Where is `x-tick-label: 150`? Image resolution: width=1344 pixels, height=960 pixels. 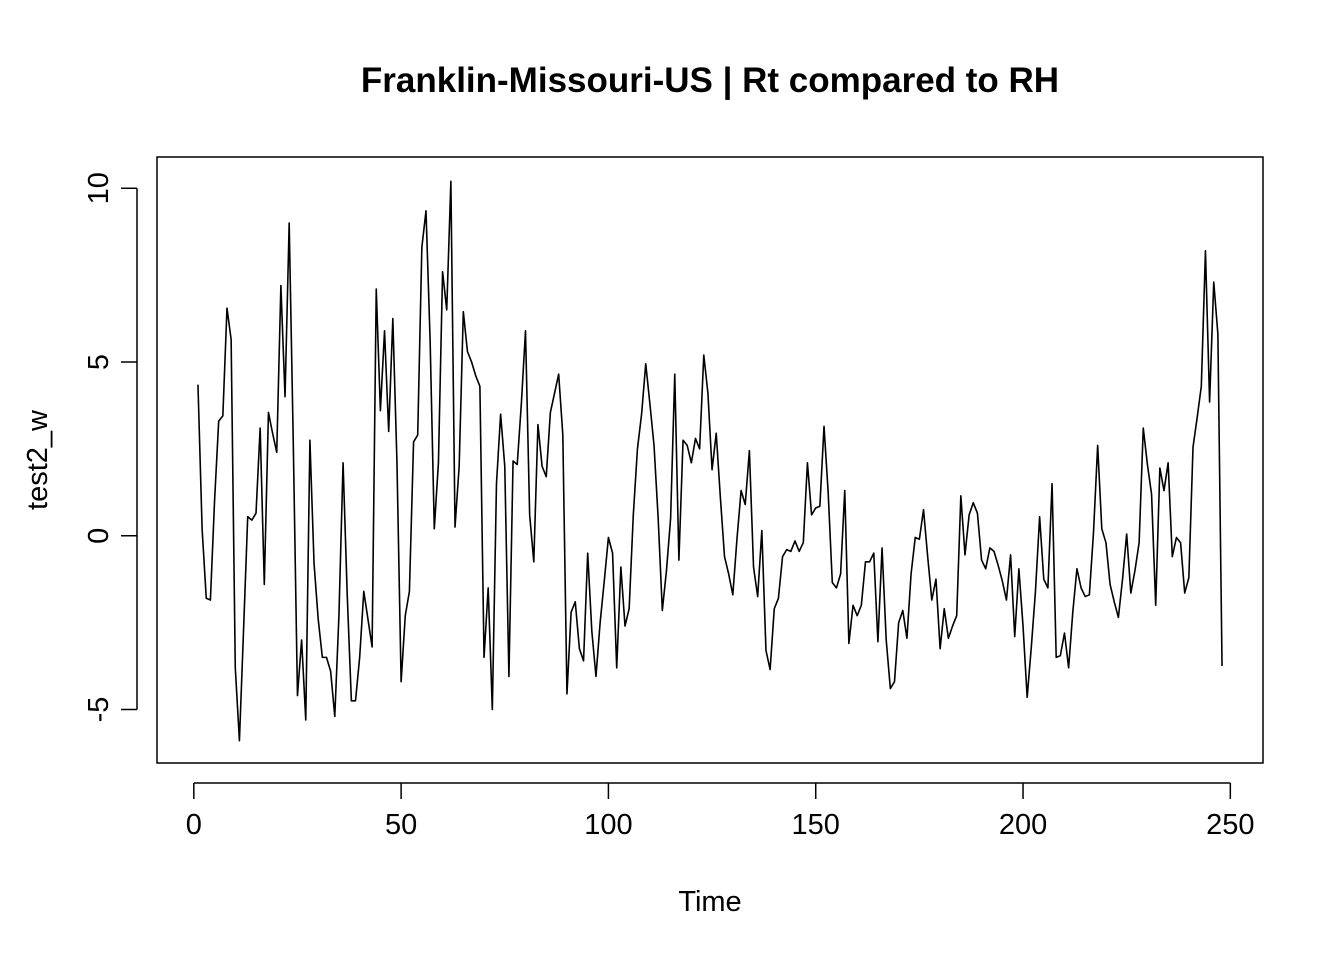
x-tick-label: 150 is located at coordinates (816, 825).